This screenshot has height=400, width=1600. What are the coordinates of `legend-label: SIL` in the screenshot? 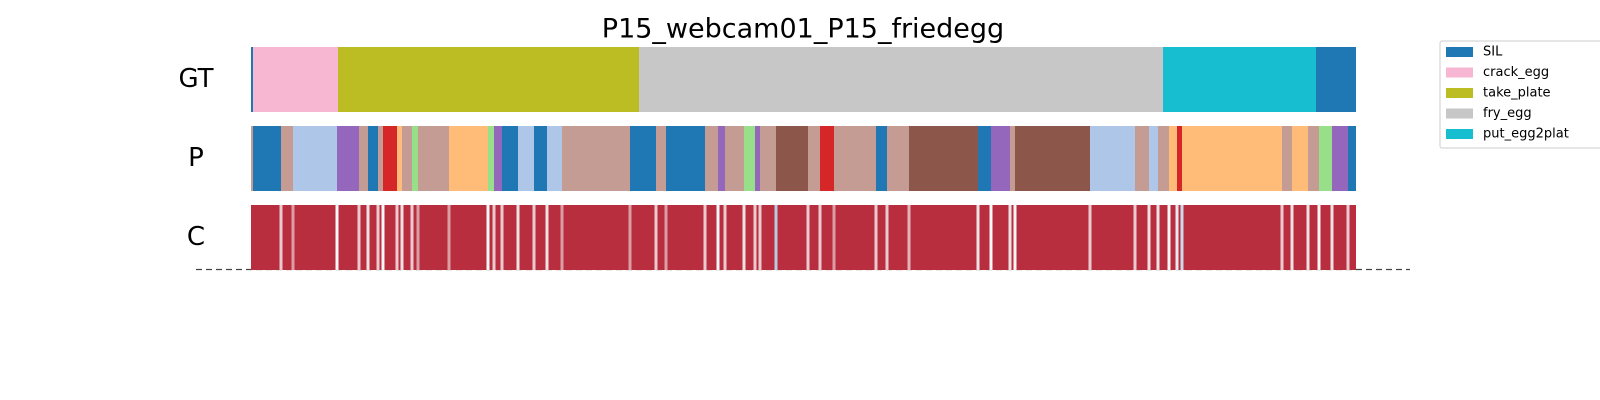 It's located at (1493, 52).